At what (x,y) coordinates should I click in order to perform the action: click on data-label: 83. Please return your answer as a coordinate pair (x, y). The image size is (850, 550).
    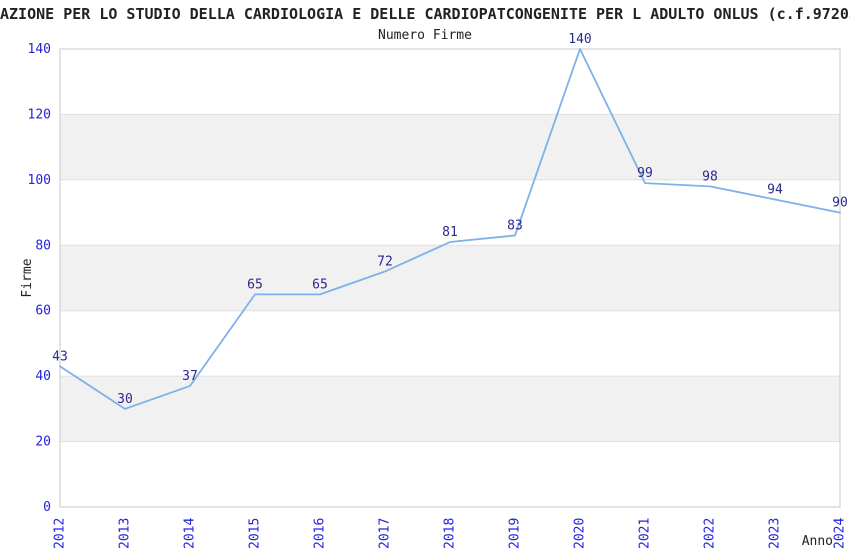
    Looking at the image, I should click on (515, 225).